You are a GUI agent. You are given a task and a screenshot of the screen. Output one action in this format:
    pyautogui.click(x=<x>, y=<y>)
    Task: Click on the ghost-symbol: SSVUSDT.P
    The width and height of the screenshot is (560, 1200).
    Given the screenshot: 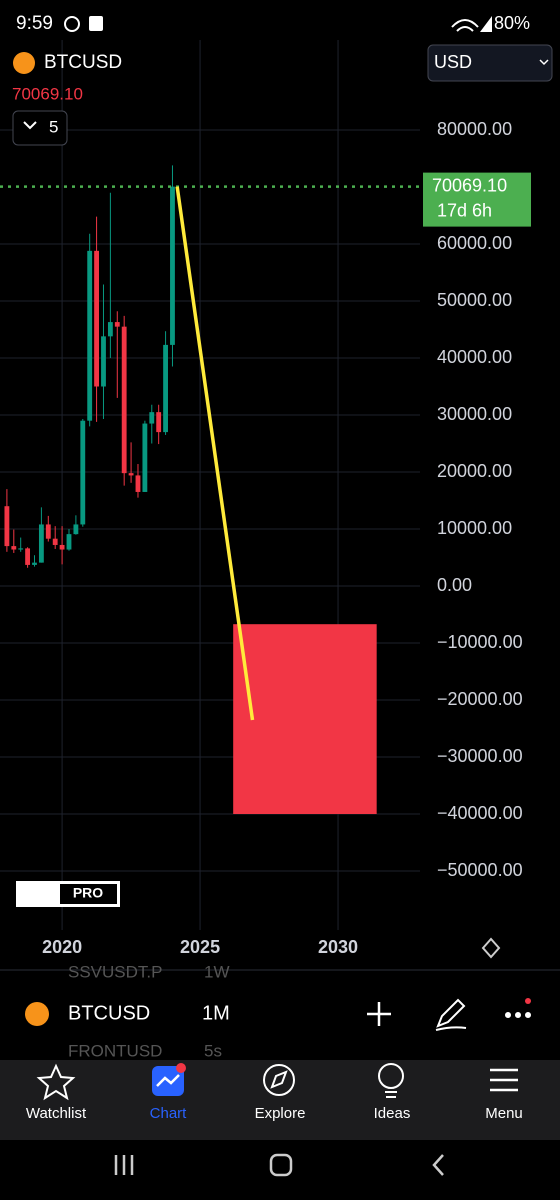 What is the action you would take?
    pyautogui.click(x=115, y=971)
    